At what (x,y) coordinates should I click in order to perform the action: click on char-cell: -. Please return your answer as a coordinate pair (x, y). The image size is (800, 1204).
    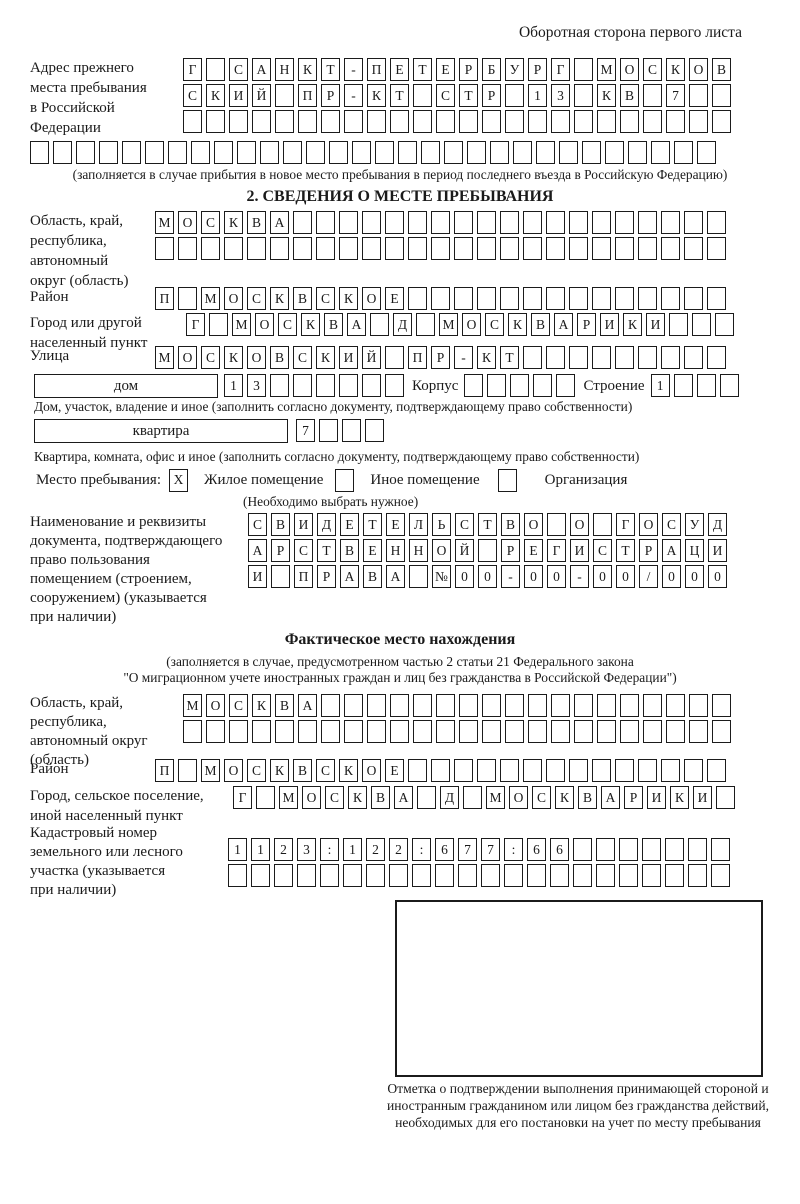
    Looking at the image, I should click on (463, 357).